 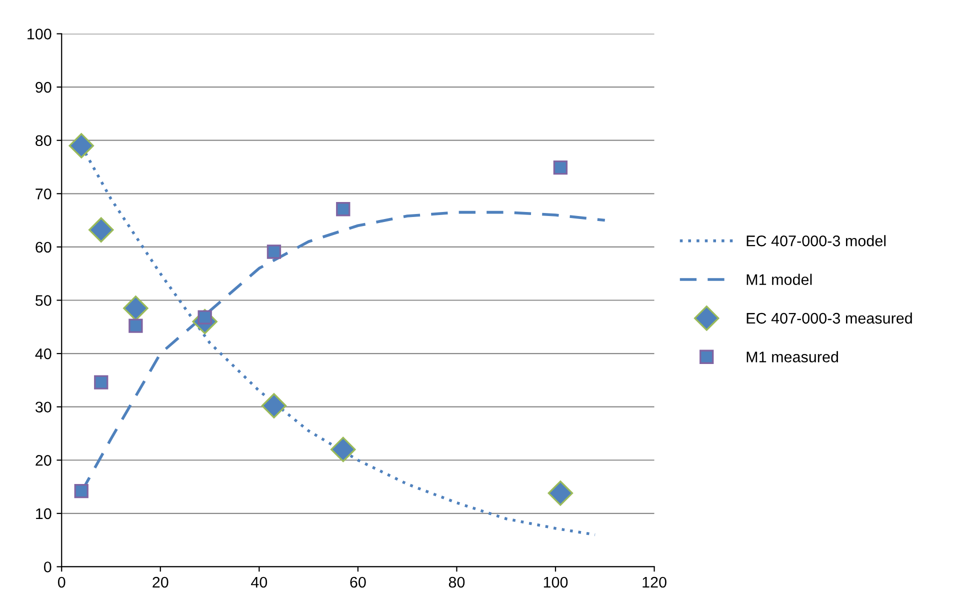 I want to click on legend-label: EC 407-000-3 measured, so click(x=829, y=318).